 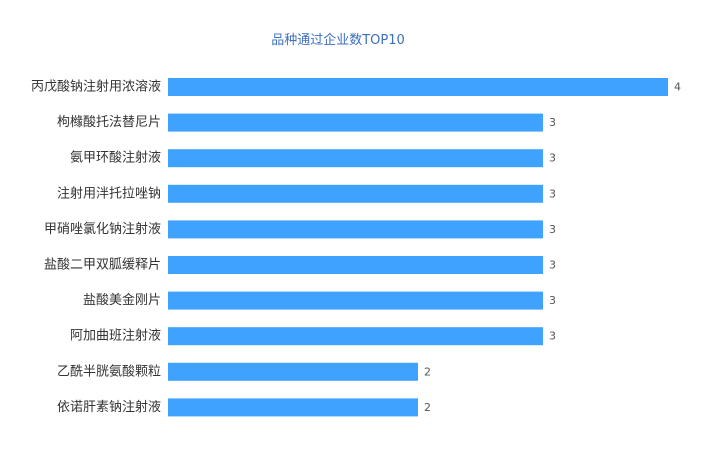 I want to click on category-label: 依诺肝素钠注射液, so click(x=109, y=407).